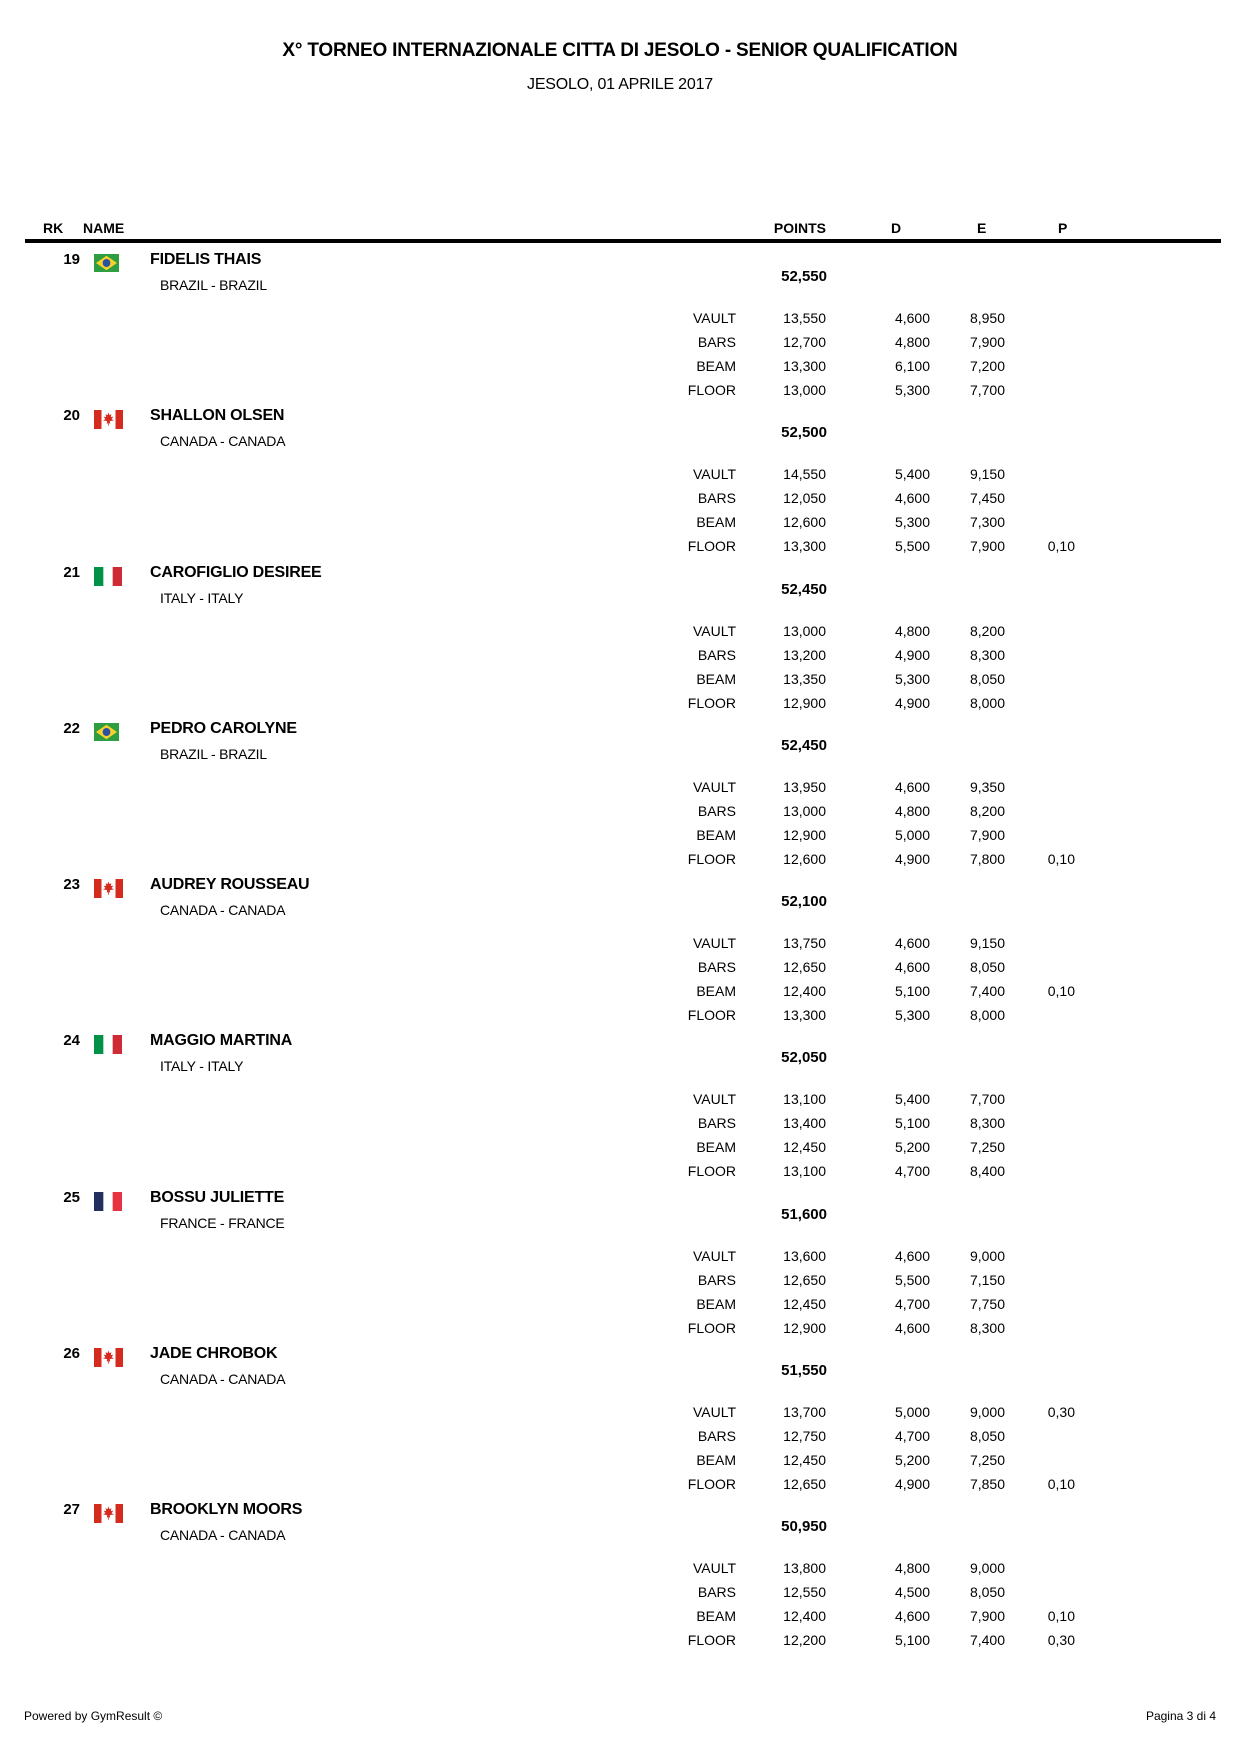 Image resolution: width=1240 pixels, height=1752 pixels. I want to click on apparatus-e-score: 7,850, so click(987, 1484).